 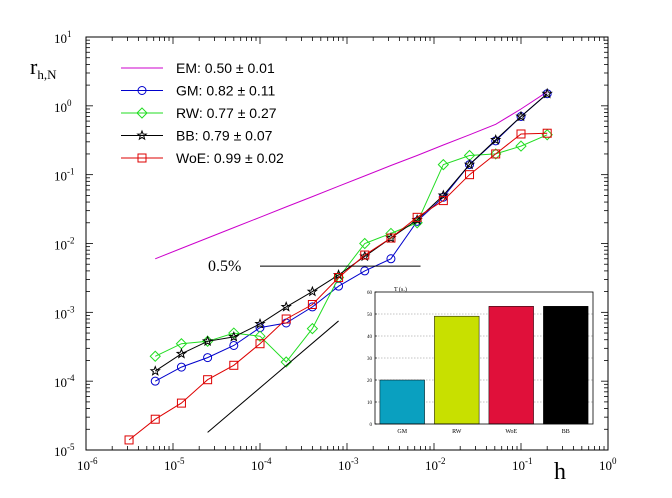 I want to click on legend-label: BB: 0.79 ± 0.07, so click(x=224, y=136).